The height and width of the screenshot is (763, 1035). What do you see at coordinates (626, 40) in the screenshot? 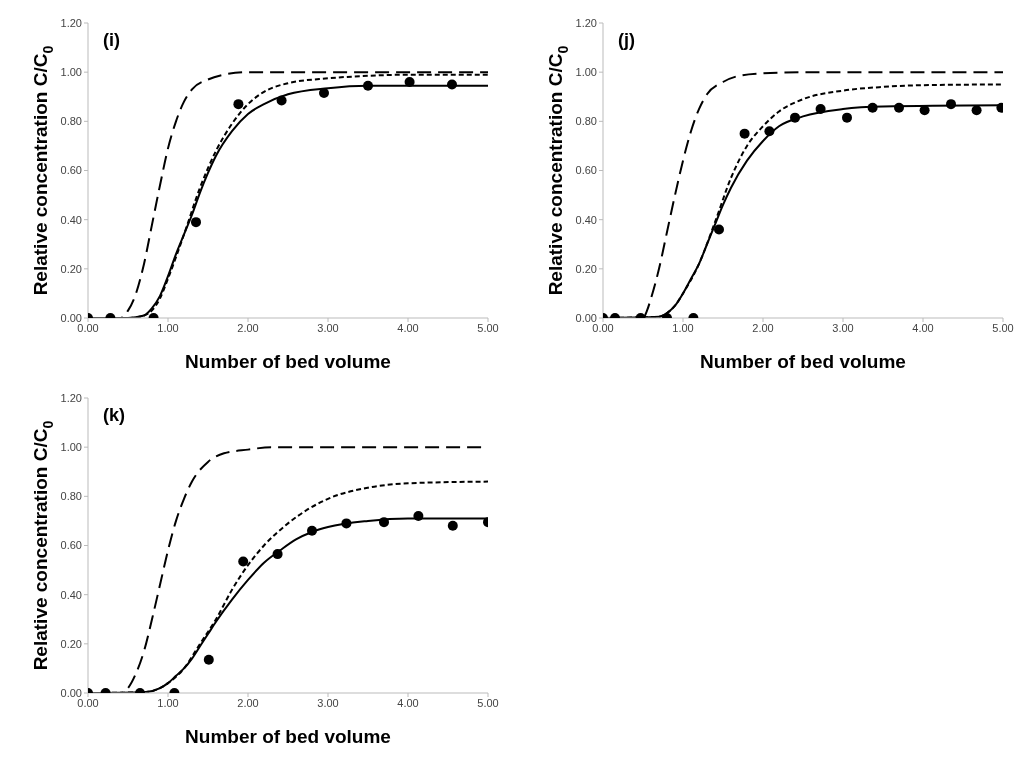
I see `annotation: (j)` at bounding box center [626, 40].